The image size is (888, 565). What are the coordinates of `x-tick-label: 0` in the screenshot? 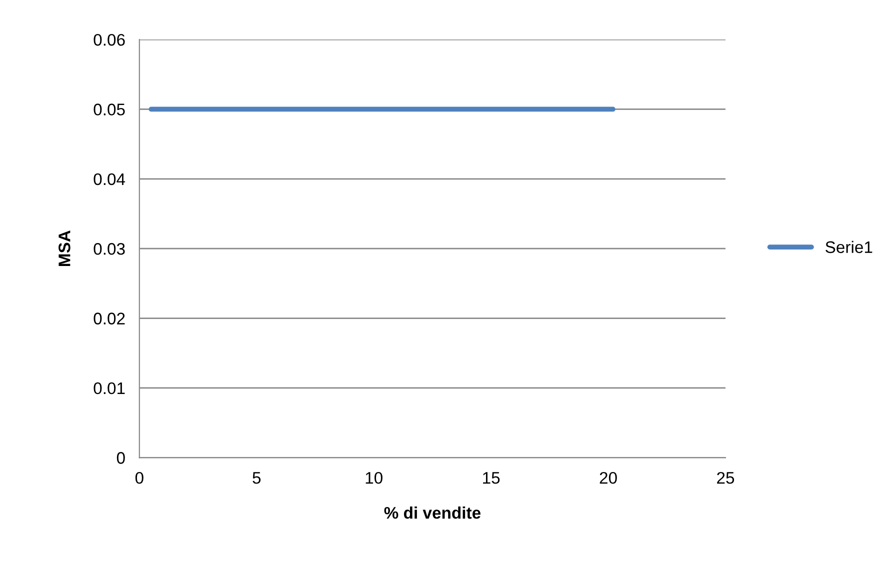 It's located at (139, 478).